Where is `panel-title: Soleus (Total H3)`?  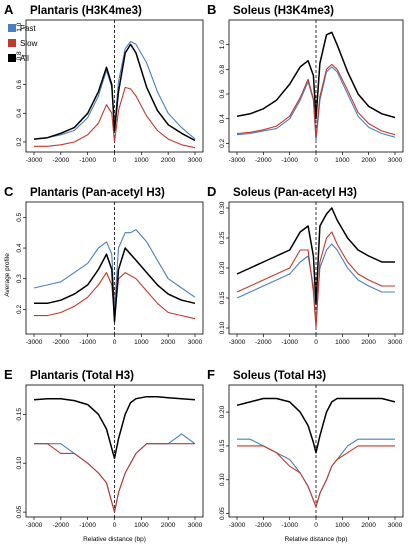 panel-title: Soleus (Total H3) is located at coordinates (279, 376).